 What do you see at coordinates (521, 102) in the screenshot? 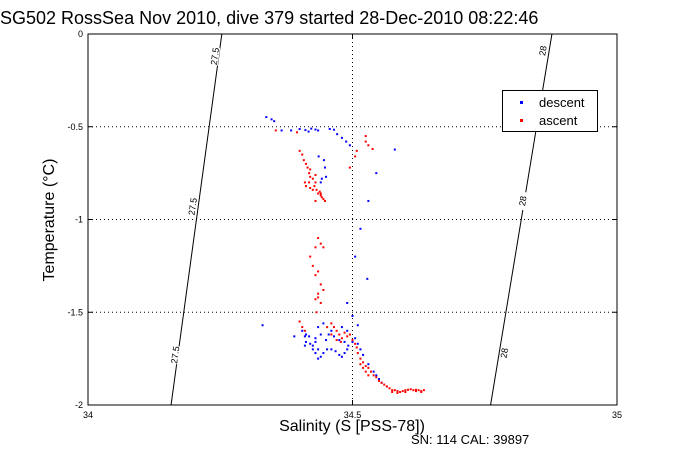
I see `legend-marker-descent` at bounding box center [521, 102].